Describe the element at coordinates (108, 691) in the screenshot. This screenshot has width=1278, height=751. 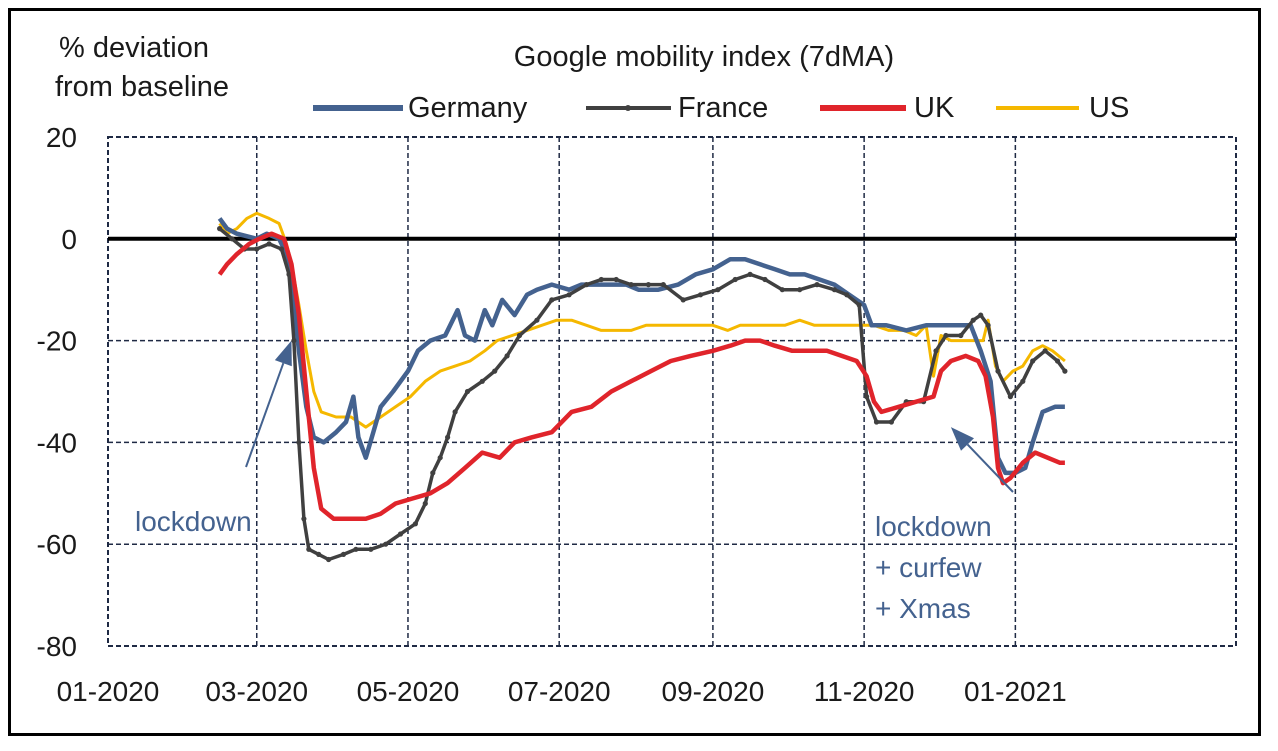
I see `x-tick-label: 01-2020` at that location.